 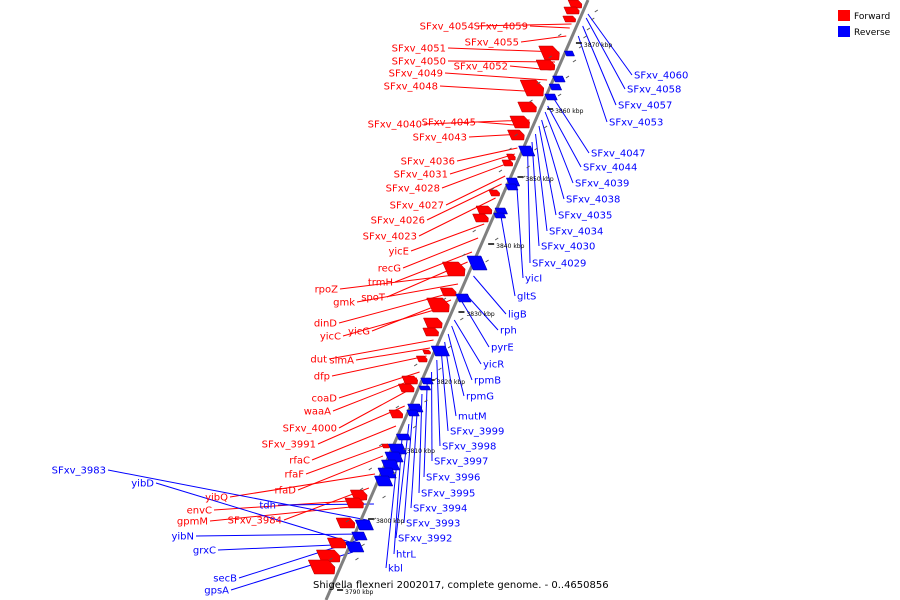 I want to click on forward-gene-label: SFxv_4059, so click(x=501, y=27).